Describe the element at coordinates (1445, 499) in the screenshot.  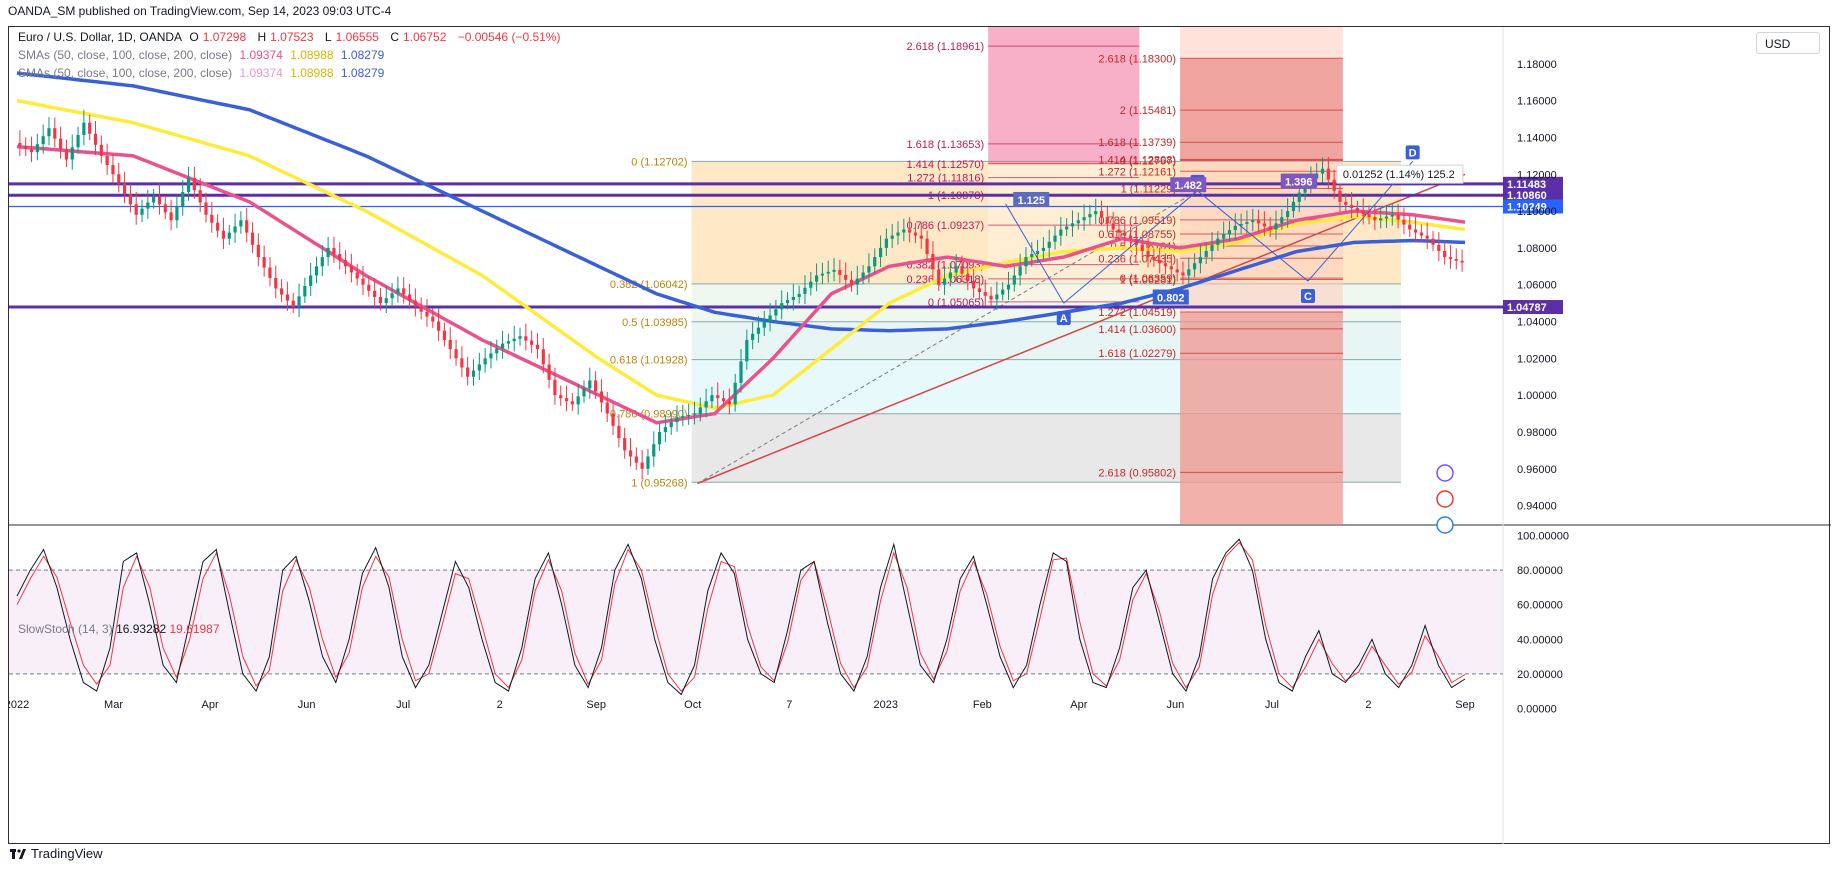
I see `flag-icon` at that location.